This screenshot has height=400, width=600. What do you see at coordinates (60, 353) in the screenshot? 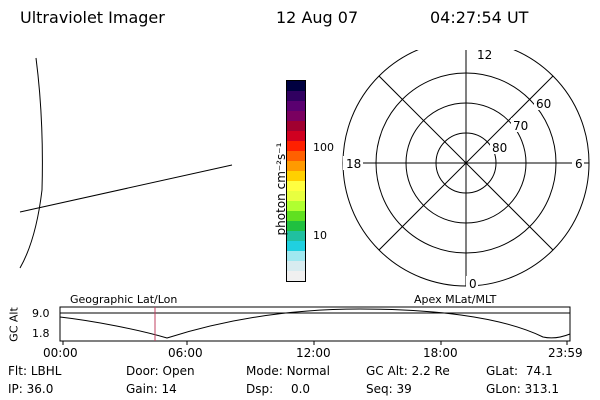
I see `x-label-0000: 00:00` at bounding box center [60, 353].